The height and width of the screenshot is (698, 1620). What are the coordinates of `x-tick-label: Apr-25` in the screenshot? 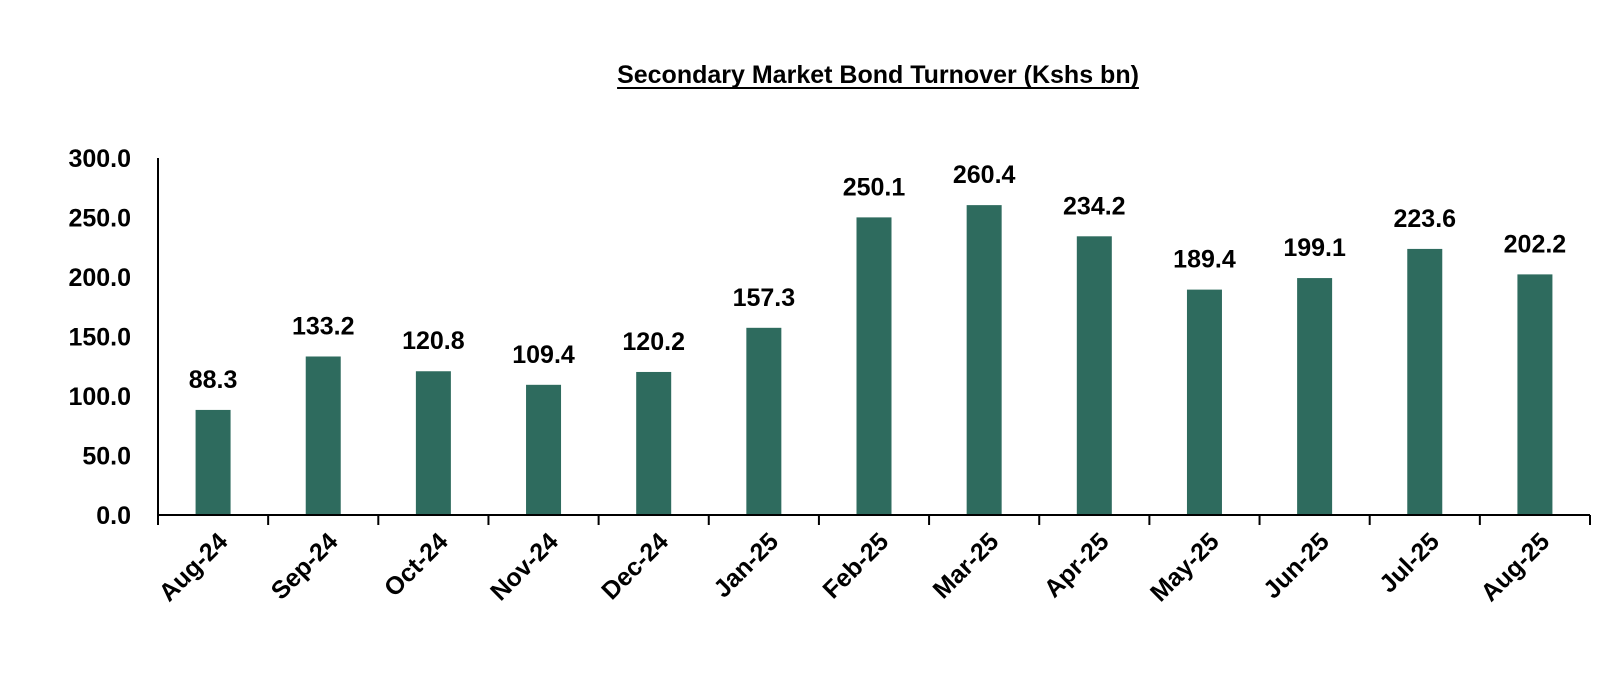 It's located at (1077, 565).